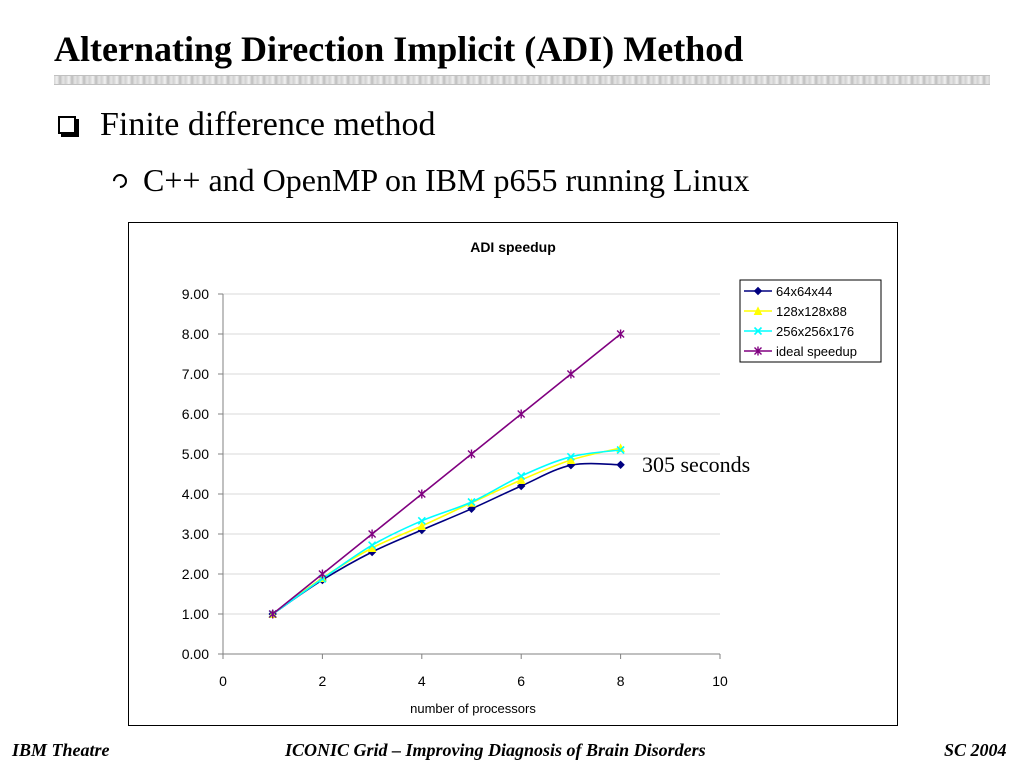 The width and height of the screenshot is (1024, 768). I want to click on footer-left: IBM Theatre, so click(61, 750).